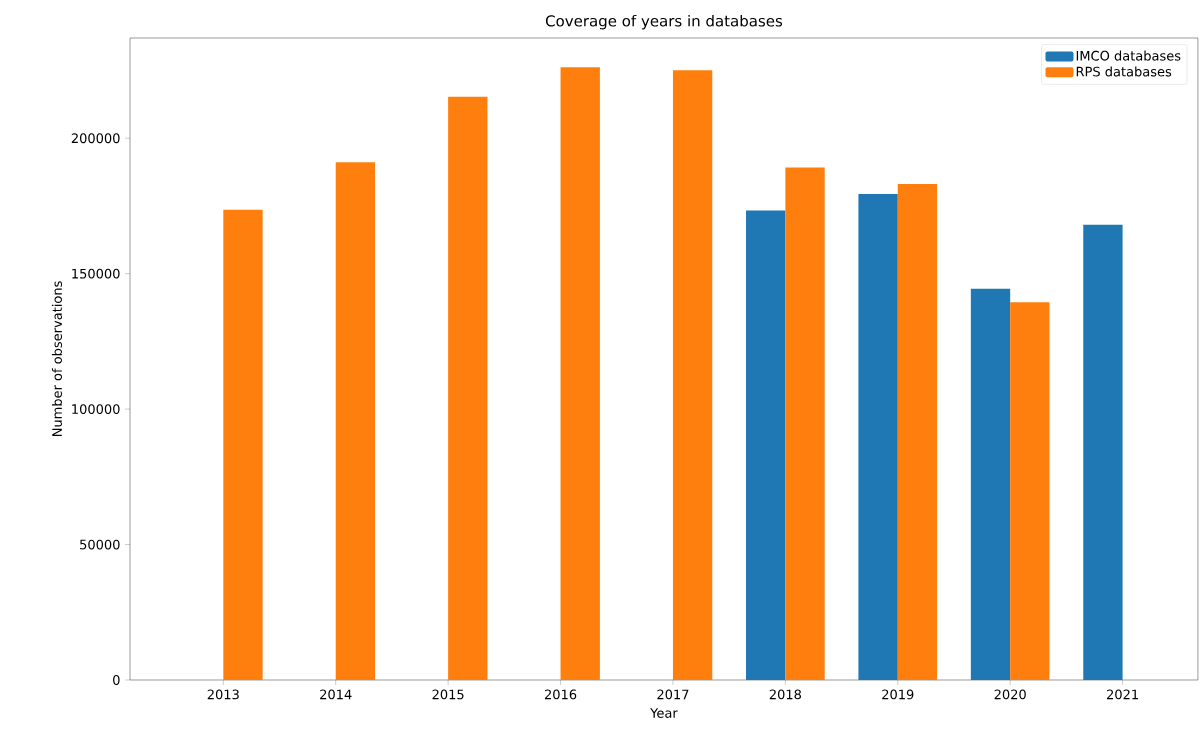 The image size is (1203, 738). Describe the element at coordinates (560, 694) in the screenshot. I see `x-tick-label: 2016` at that location.